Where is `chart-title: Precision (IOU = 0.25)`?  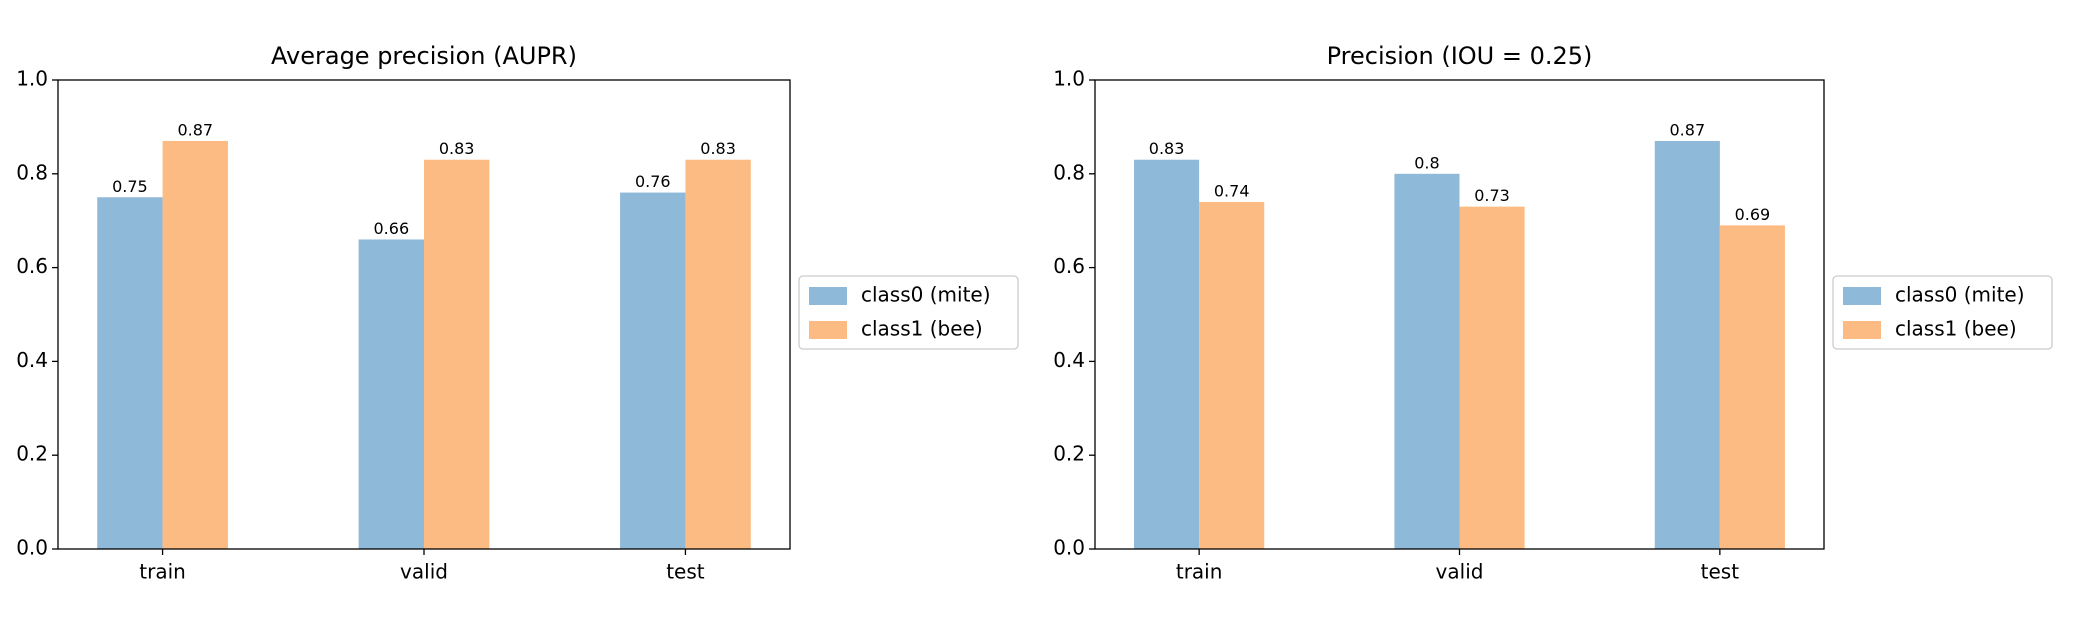 chart-title: Precision (IOU = 0.25) is located at coordinates (1460, 56).